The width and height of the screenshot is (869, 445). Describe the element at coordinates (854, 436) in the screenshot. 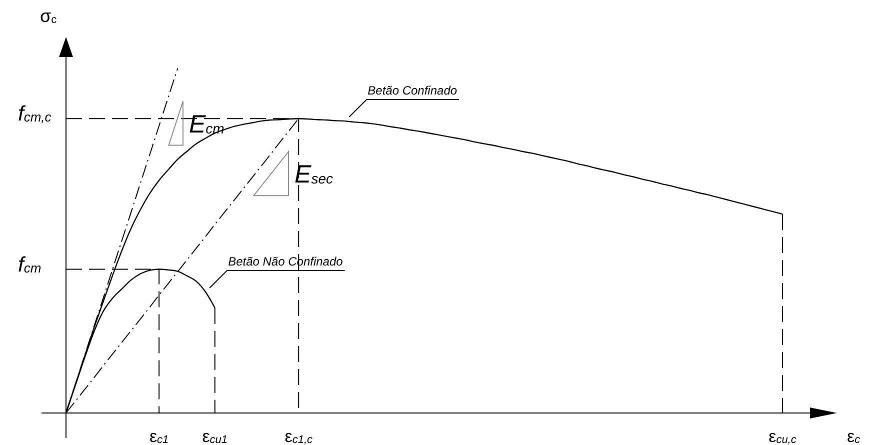

I see `x-axis-title: εc` at that location.